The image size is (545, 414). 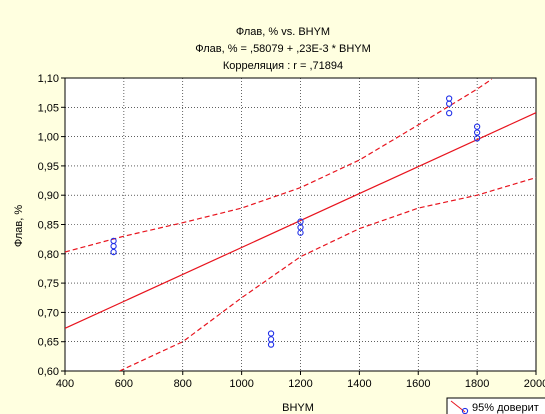 What do you see at coordinates (65, 384) in the screenshot?
I see `x-tick-label: 400` at bounding box center [65, 384].